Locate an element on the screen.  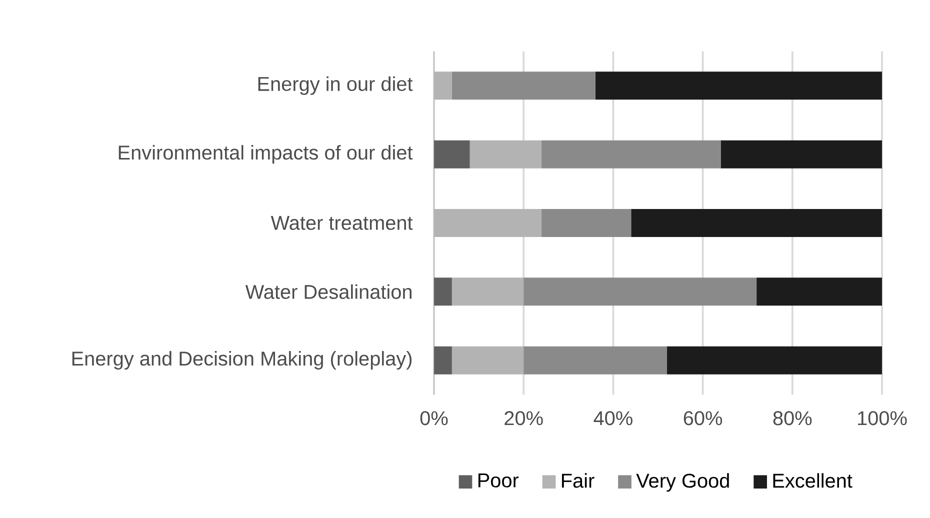
y-tick-label: Environmental impacts of our diet is located at coordinates (265, 154).